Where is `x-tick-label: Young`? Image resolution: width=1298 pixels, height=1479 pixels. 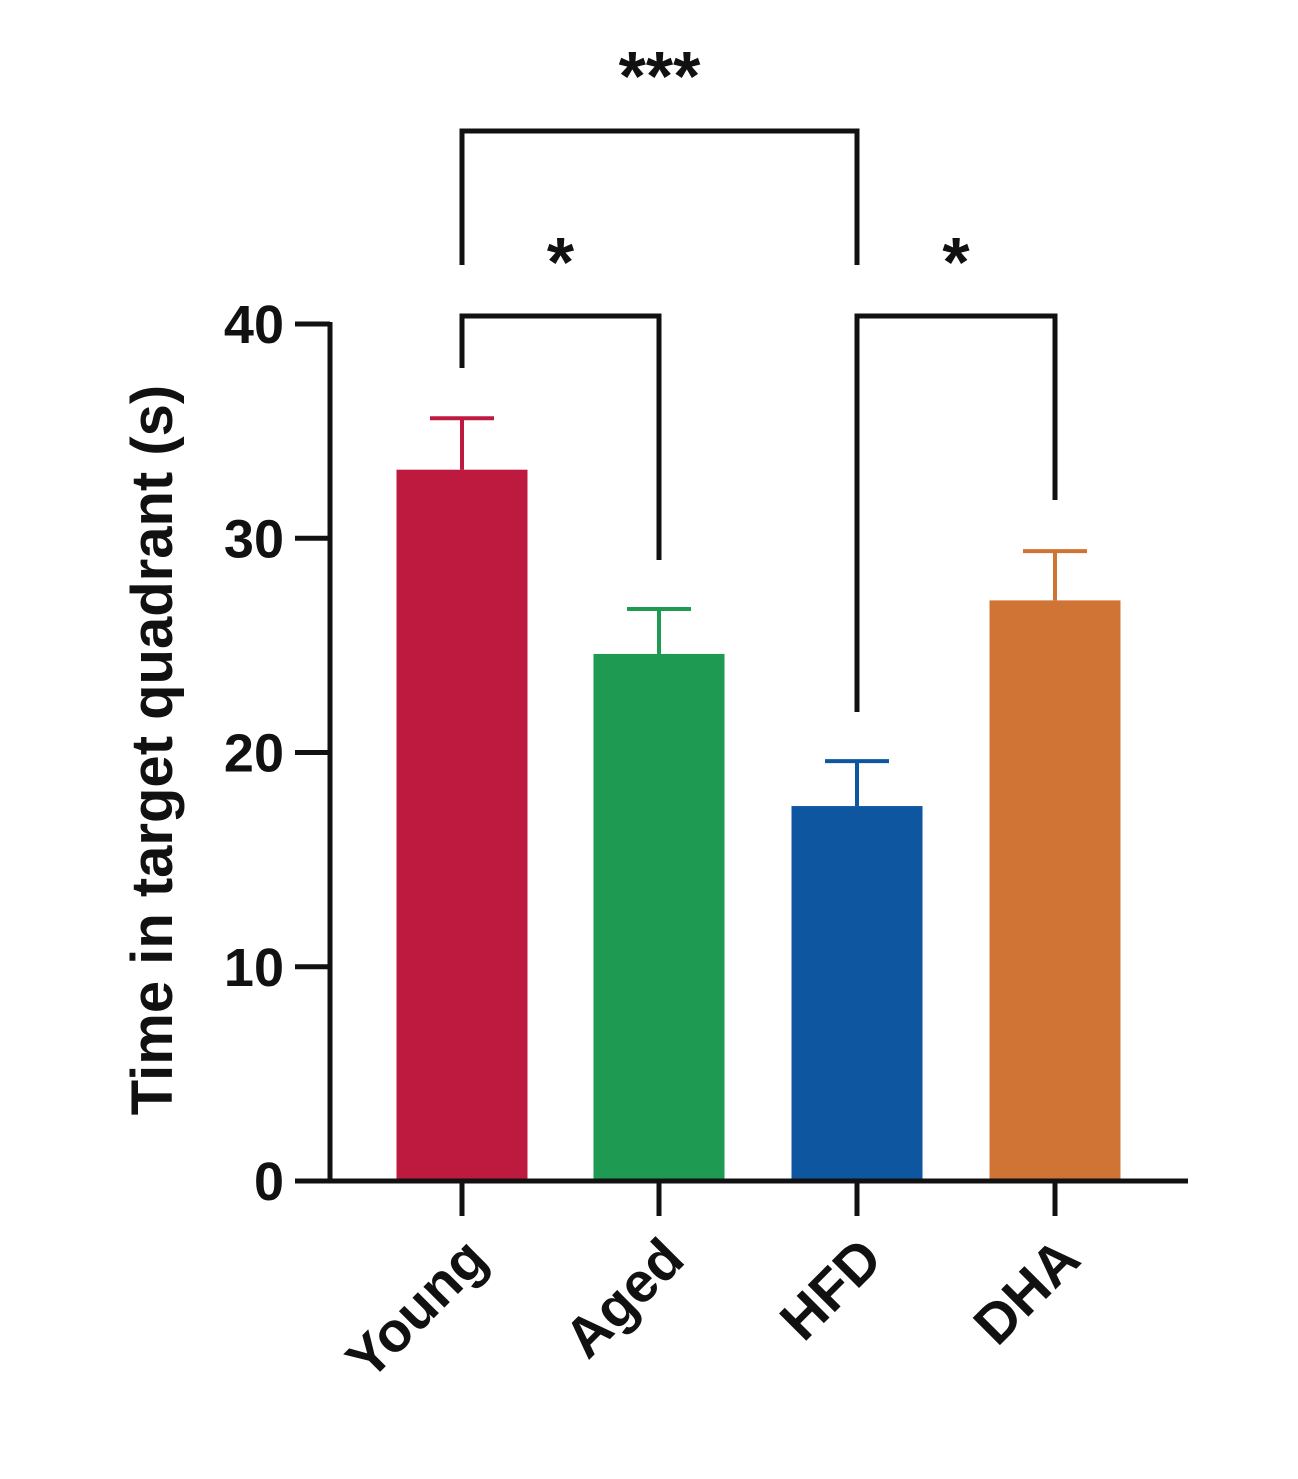 x-tick-label: Young is located at coordinates (416, 1308).